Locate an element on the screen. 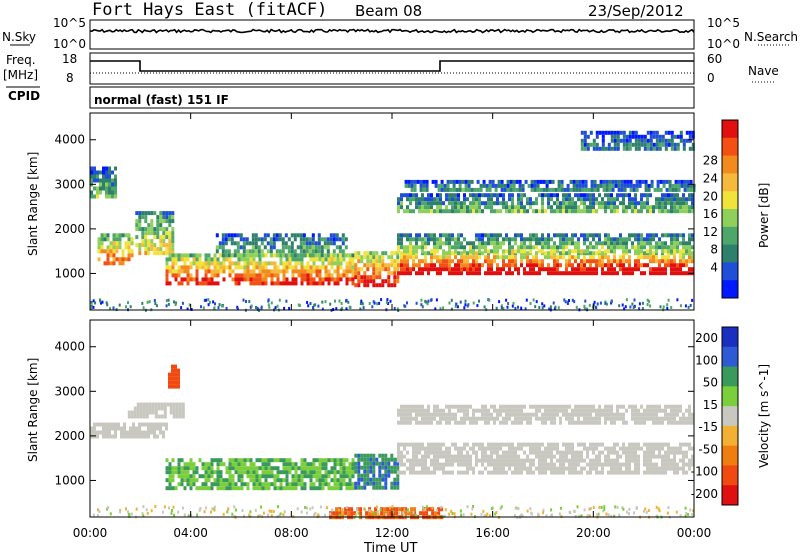  x-tick-label: 00:00 is located at coordinates (694, 533).